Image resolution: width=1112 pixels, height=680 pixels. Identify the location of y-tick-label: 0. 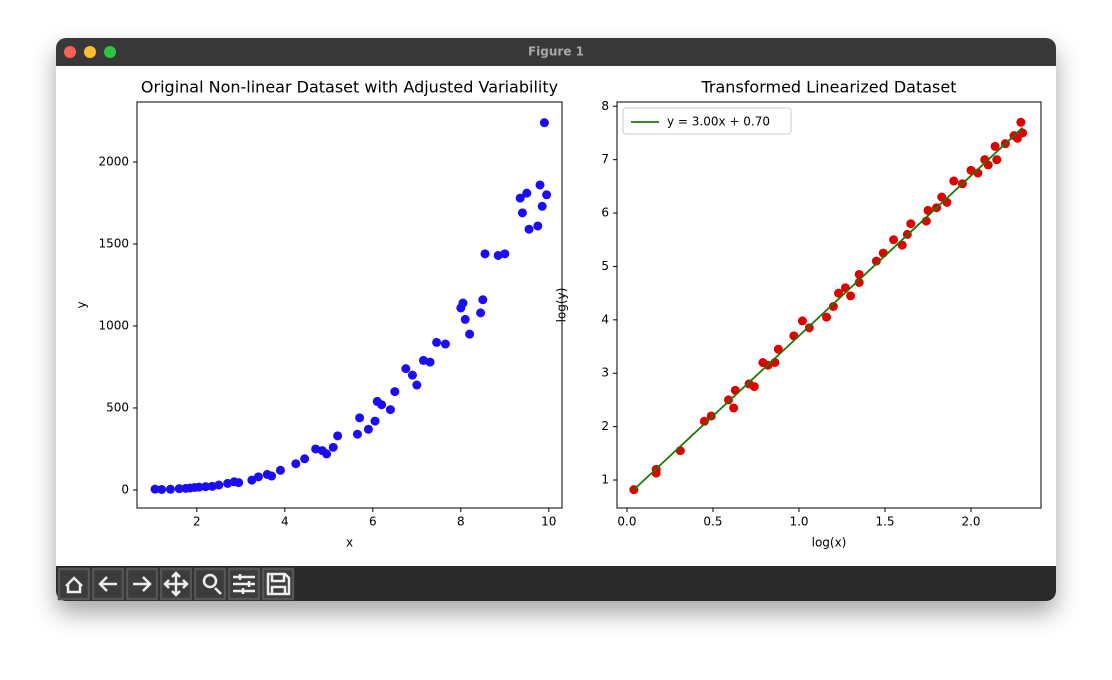
(125, 489).